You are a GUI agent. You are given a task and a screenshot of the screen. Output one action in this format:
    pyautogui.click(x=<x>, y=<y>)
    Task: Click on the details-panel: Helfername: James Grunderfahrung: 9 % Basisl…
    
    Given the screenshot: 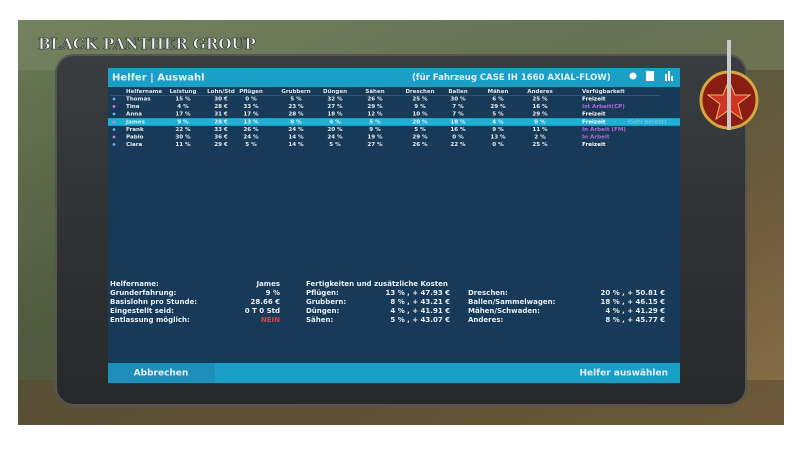 What is the action you would take?
    pyautogui.click(x=387, y=302)
    